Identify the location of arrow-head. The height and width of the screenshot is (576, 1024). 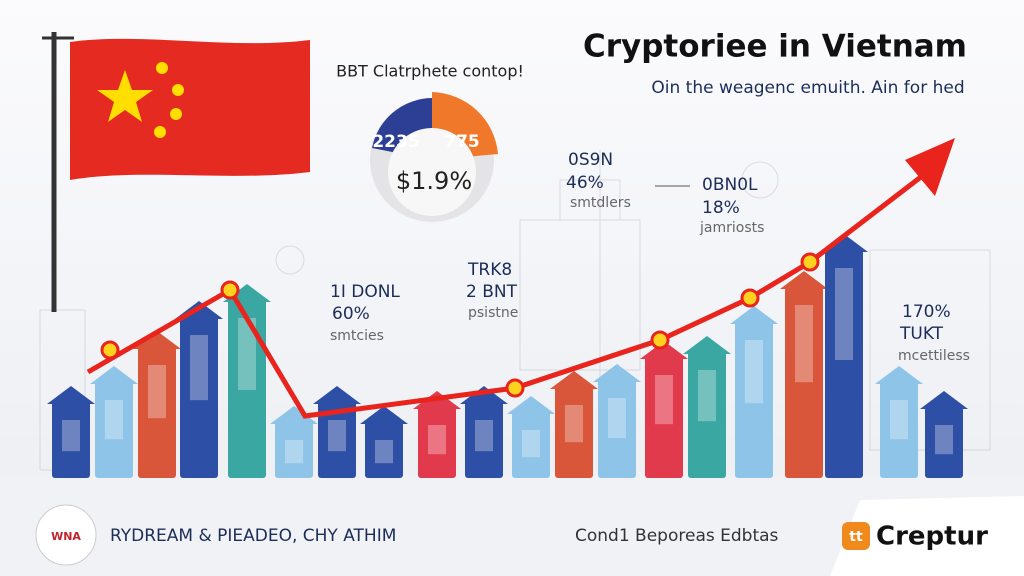
(930, 167).